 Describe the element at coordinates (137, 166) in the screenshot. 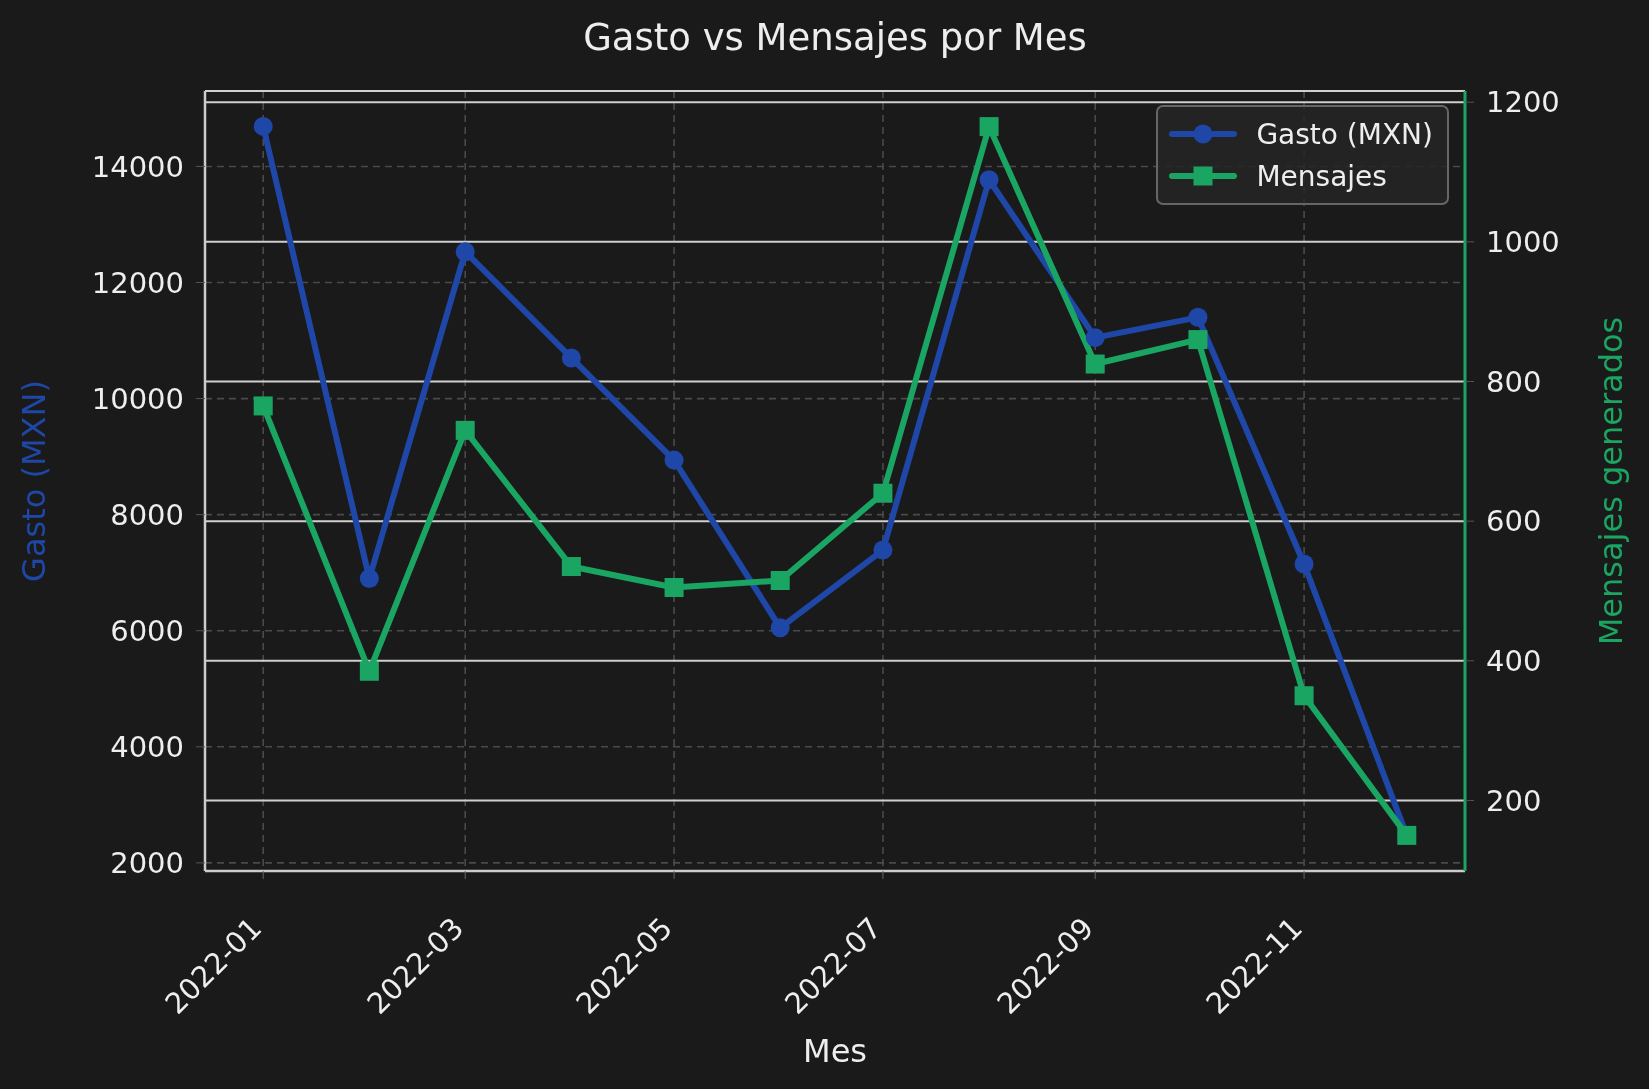

I see `y-tick-label: 14000` at that location.